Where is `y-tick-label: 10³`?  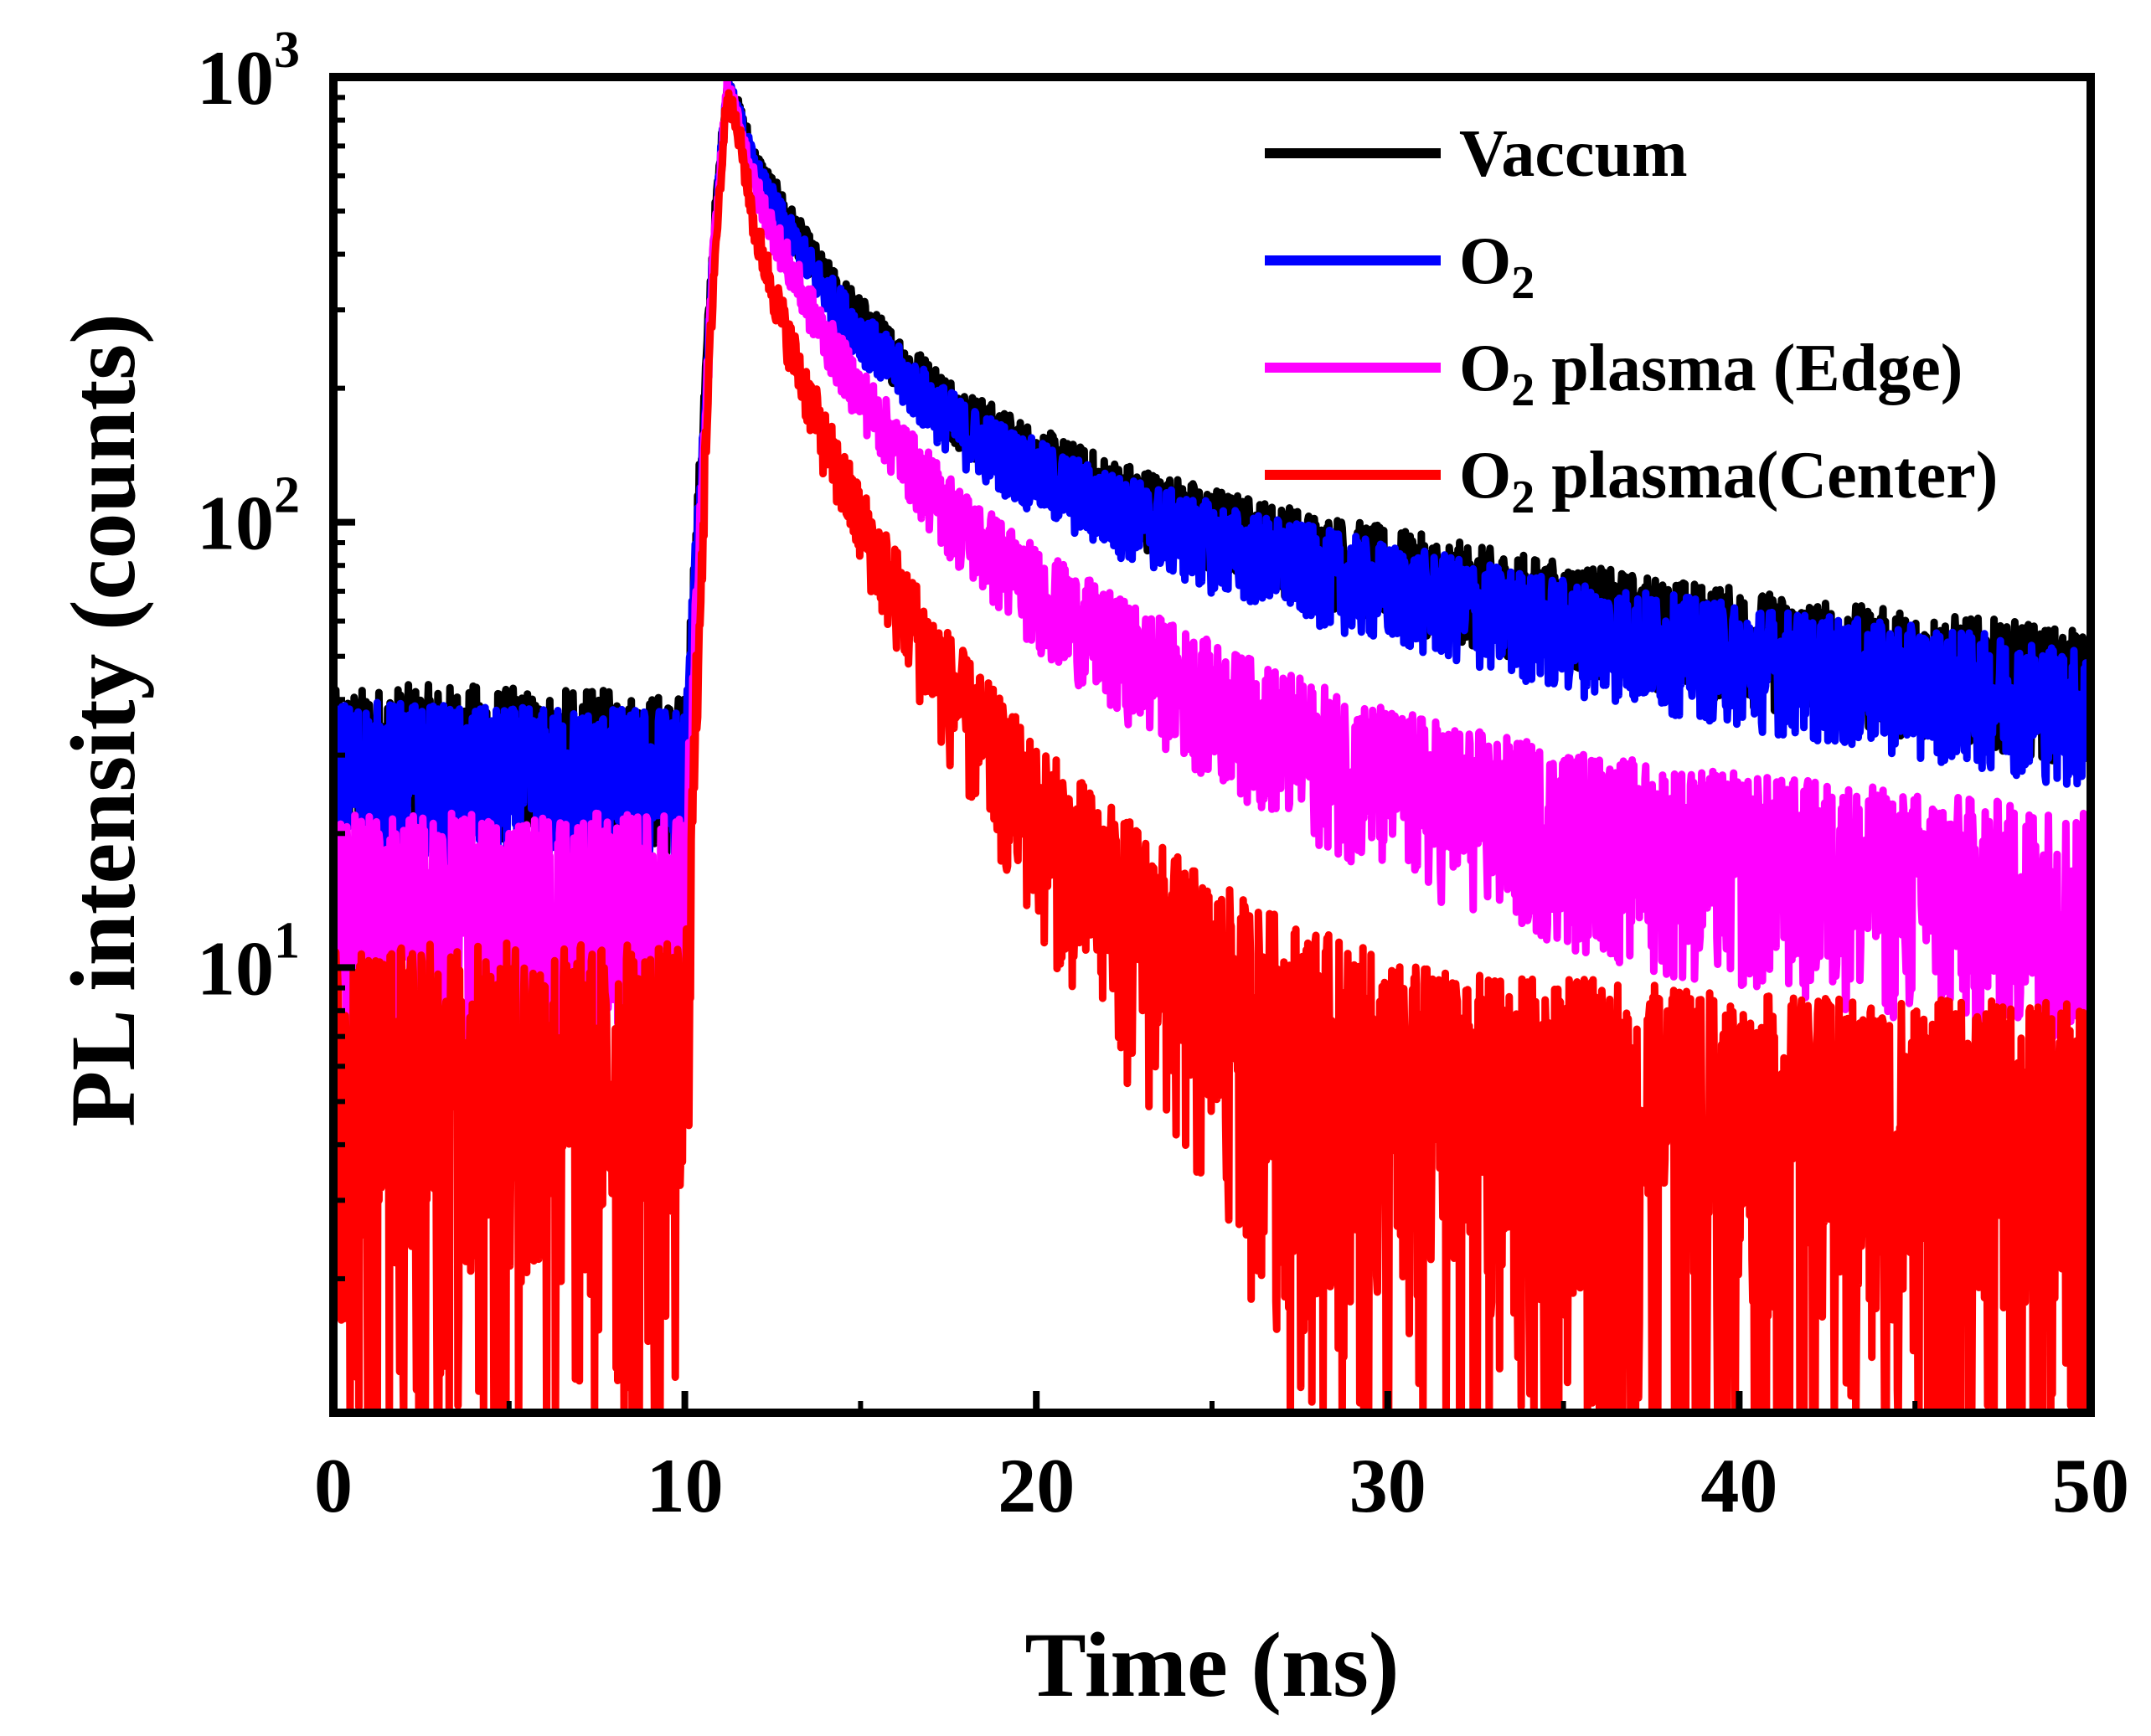 y-tick-label: 10³ is located at coordinates (248, 71).